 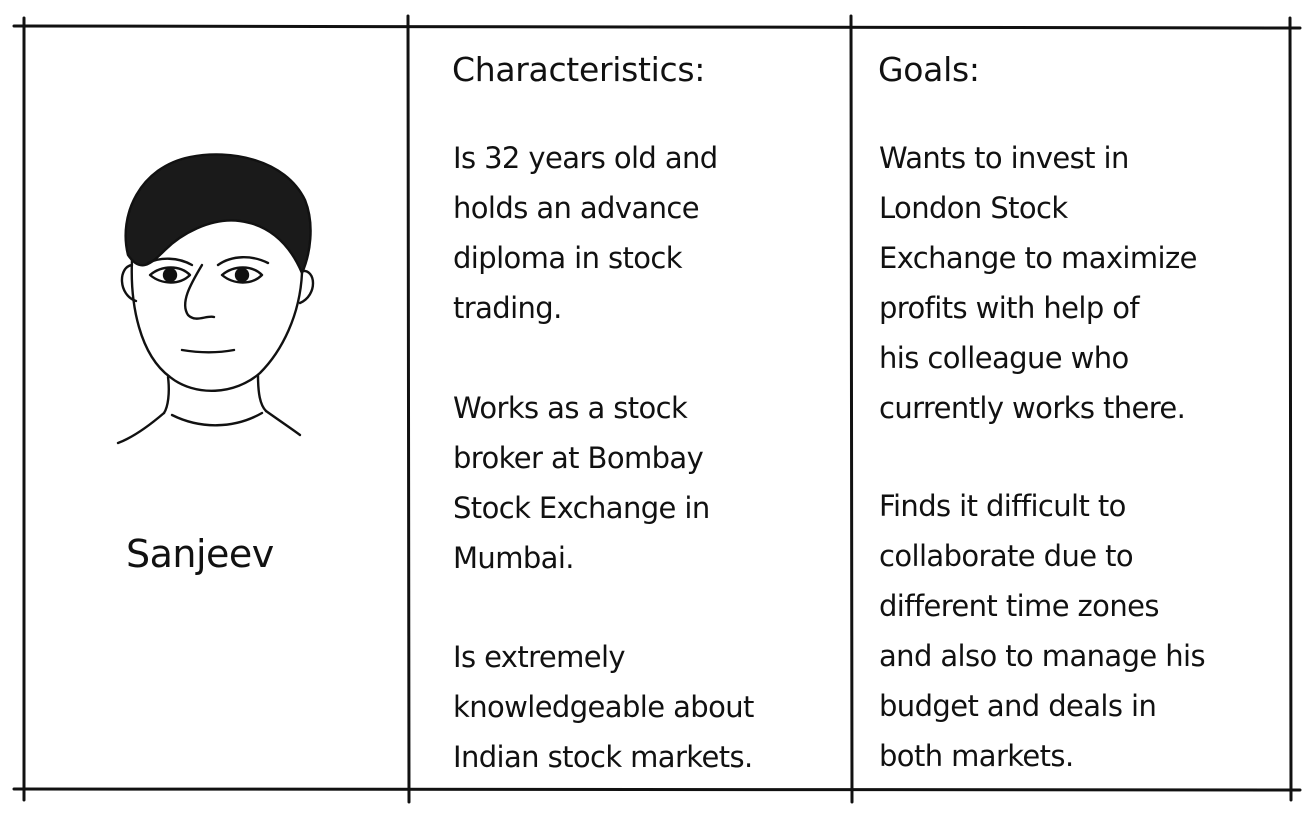 I want to click on persona-name: Sanjeev, so click(x=200, y=554).